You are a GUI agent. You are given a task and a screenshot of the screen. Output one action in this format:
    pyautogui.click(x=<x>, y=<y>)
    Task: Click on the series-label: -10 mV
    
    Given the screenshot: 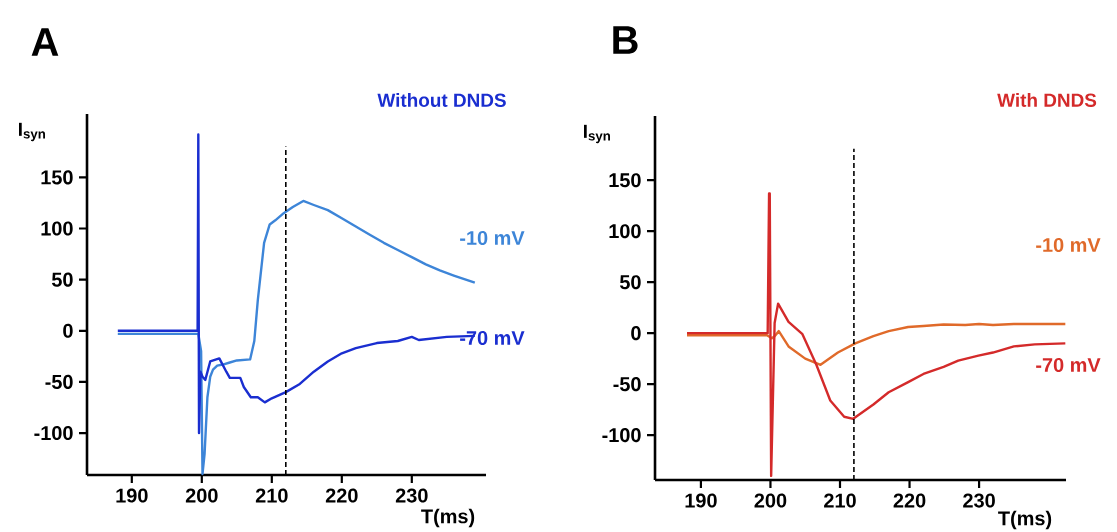 What is the action you would take?
    pyautogui.click(x=492, y=238)
    